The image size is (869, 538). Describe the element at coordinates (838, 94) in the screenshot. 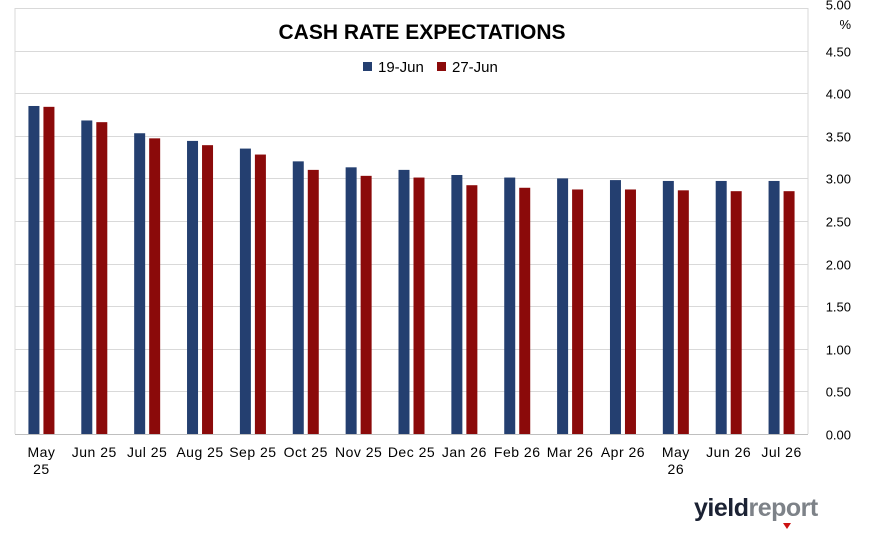

I see `y-tick-label: 4.00` at that location.